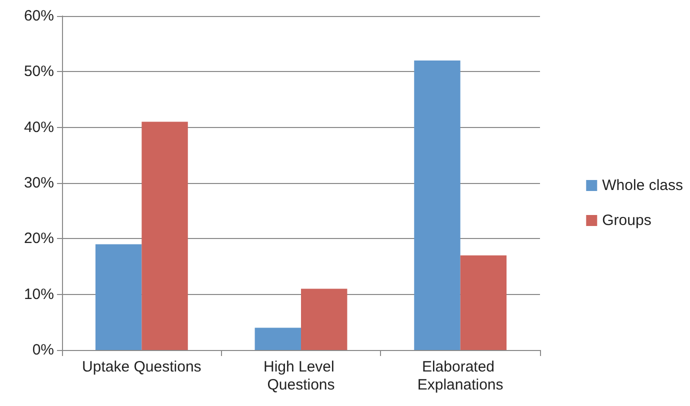 The height and width of the screenshot is (406, 690). Describe the element at coordinates (39, 16) in the screenshot. I see `y-tick-label: 60%` at that location.